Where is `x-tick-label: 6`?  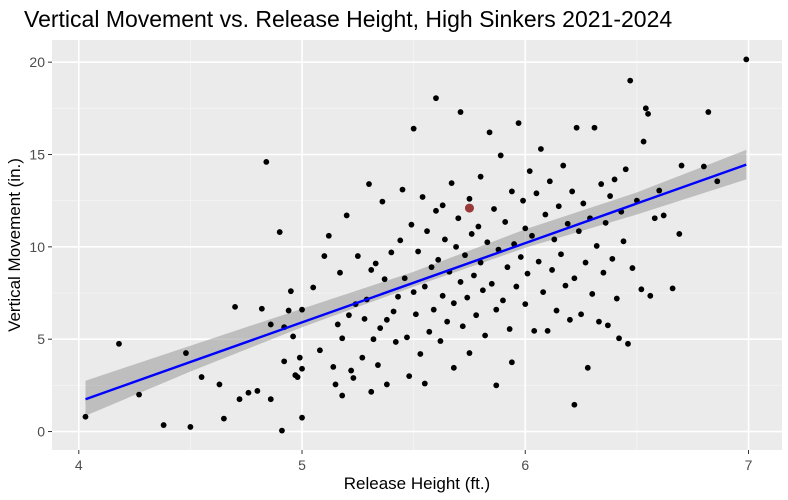 x-tick-label: 6 is located at coordinates (525, 465).